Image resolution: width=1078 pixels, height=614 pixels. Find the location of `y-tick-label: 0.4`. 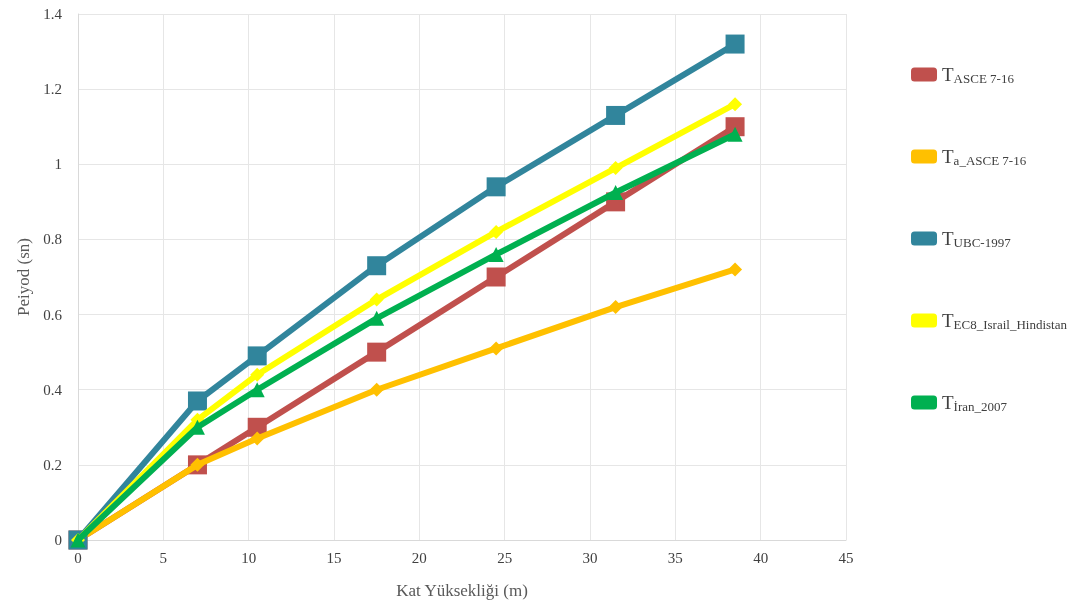

y-tick-label: 0.4 is located at coordinates (53, 389).